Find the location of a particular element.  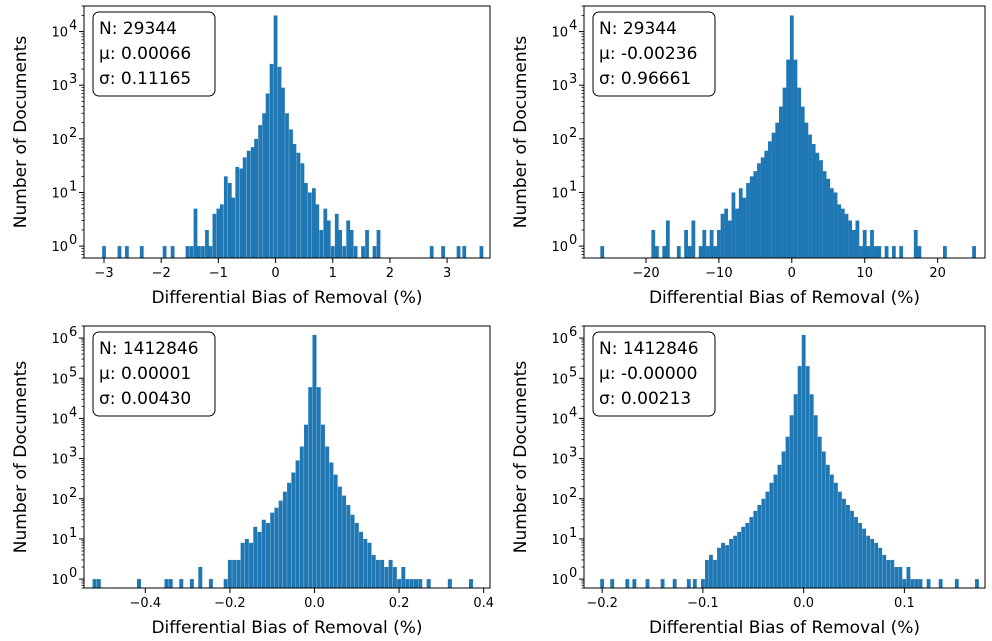

stats-stddev: σ: 0.00430 is located at coordinates (145, 399).